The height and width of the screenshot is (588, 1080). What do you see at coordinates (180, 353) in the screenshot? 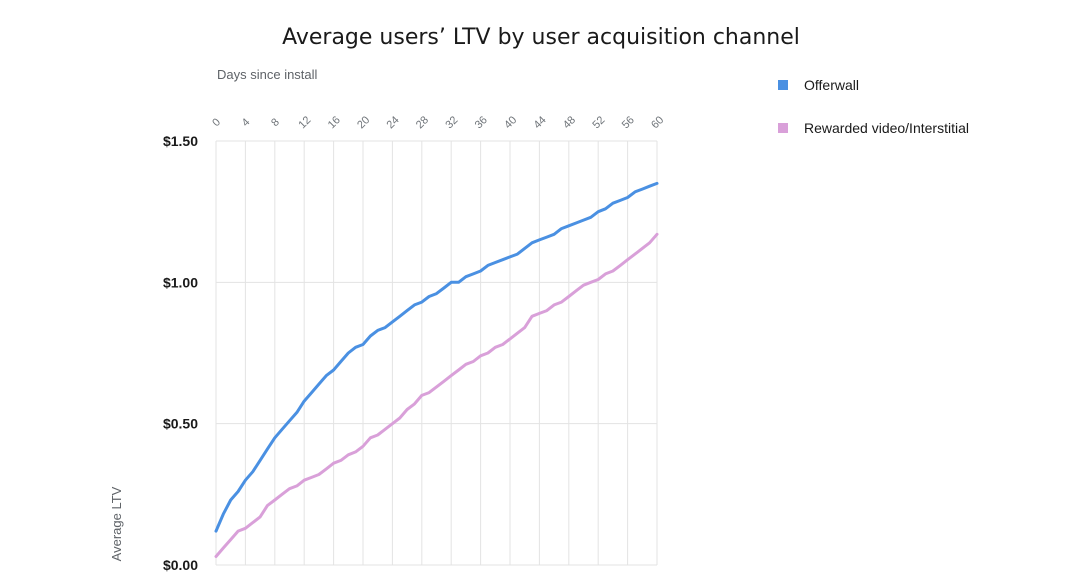
I see `y-ticks: $0.00 $0.50 $1.00 $1.50` at bounding box center [180, 353].